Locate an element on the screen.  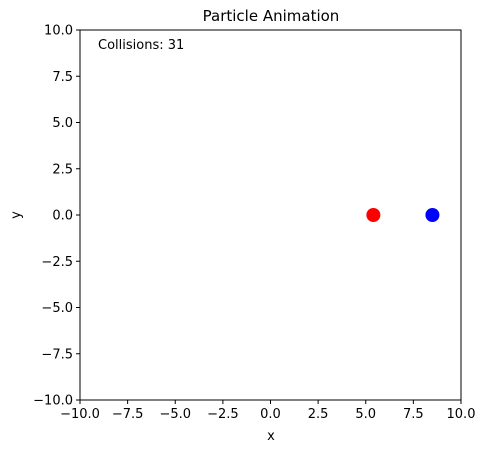
y-tick-label: 5.0 is located at coordinates (62, 123).